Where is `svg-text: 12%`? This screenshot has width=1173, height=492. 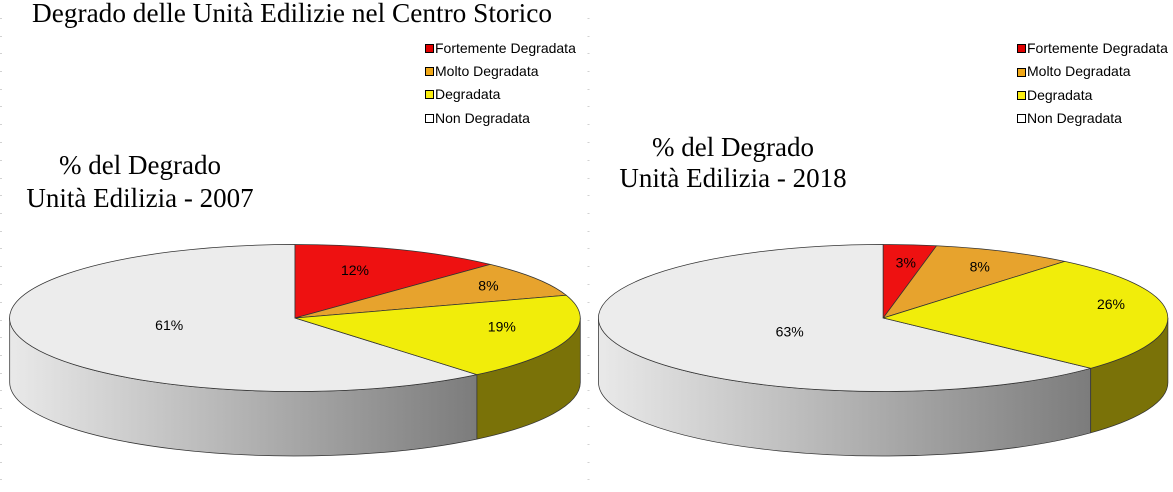
svg-text: 12% is located at coordinates (355, 270).